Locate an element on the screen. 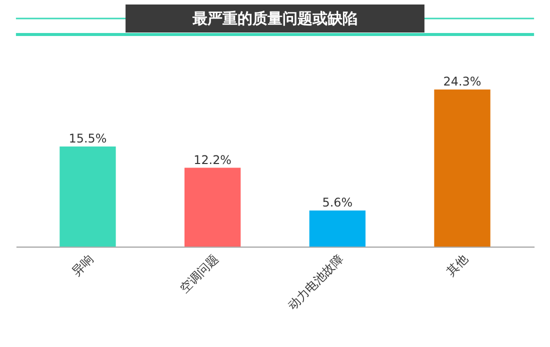 This screenshot has width=550, height=347. x-tick-label: 空调问题 is located at coordinates (199, 274).